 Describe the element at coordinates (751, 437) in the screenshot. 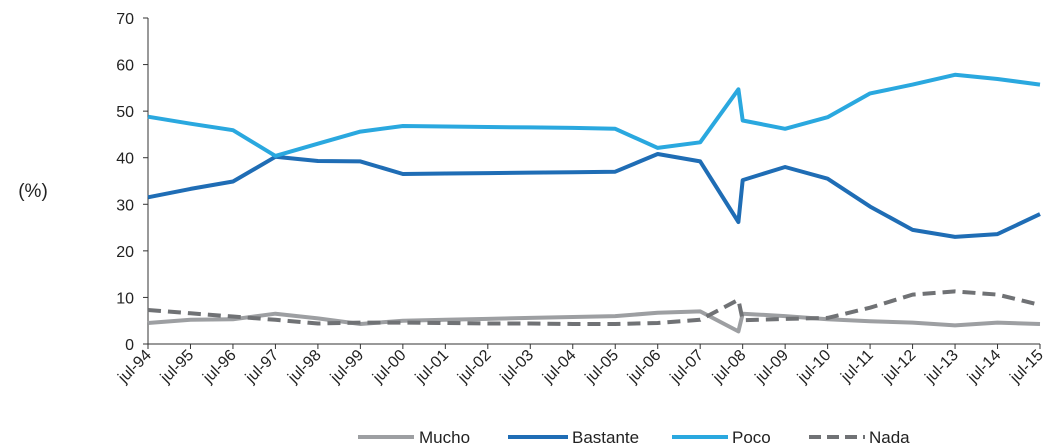

I see `legend-label-poco: Poco` at that location.